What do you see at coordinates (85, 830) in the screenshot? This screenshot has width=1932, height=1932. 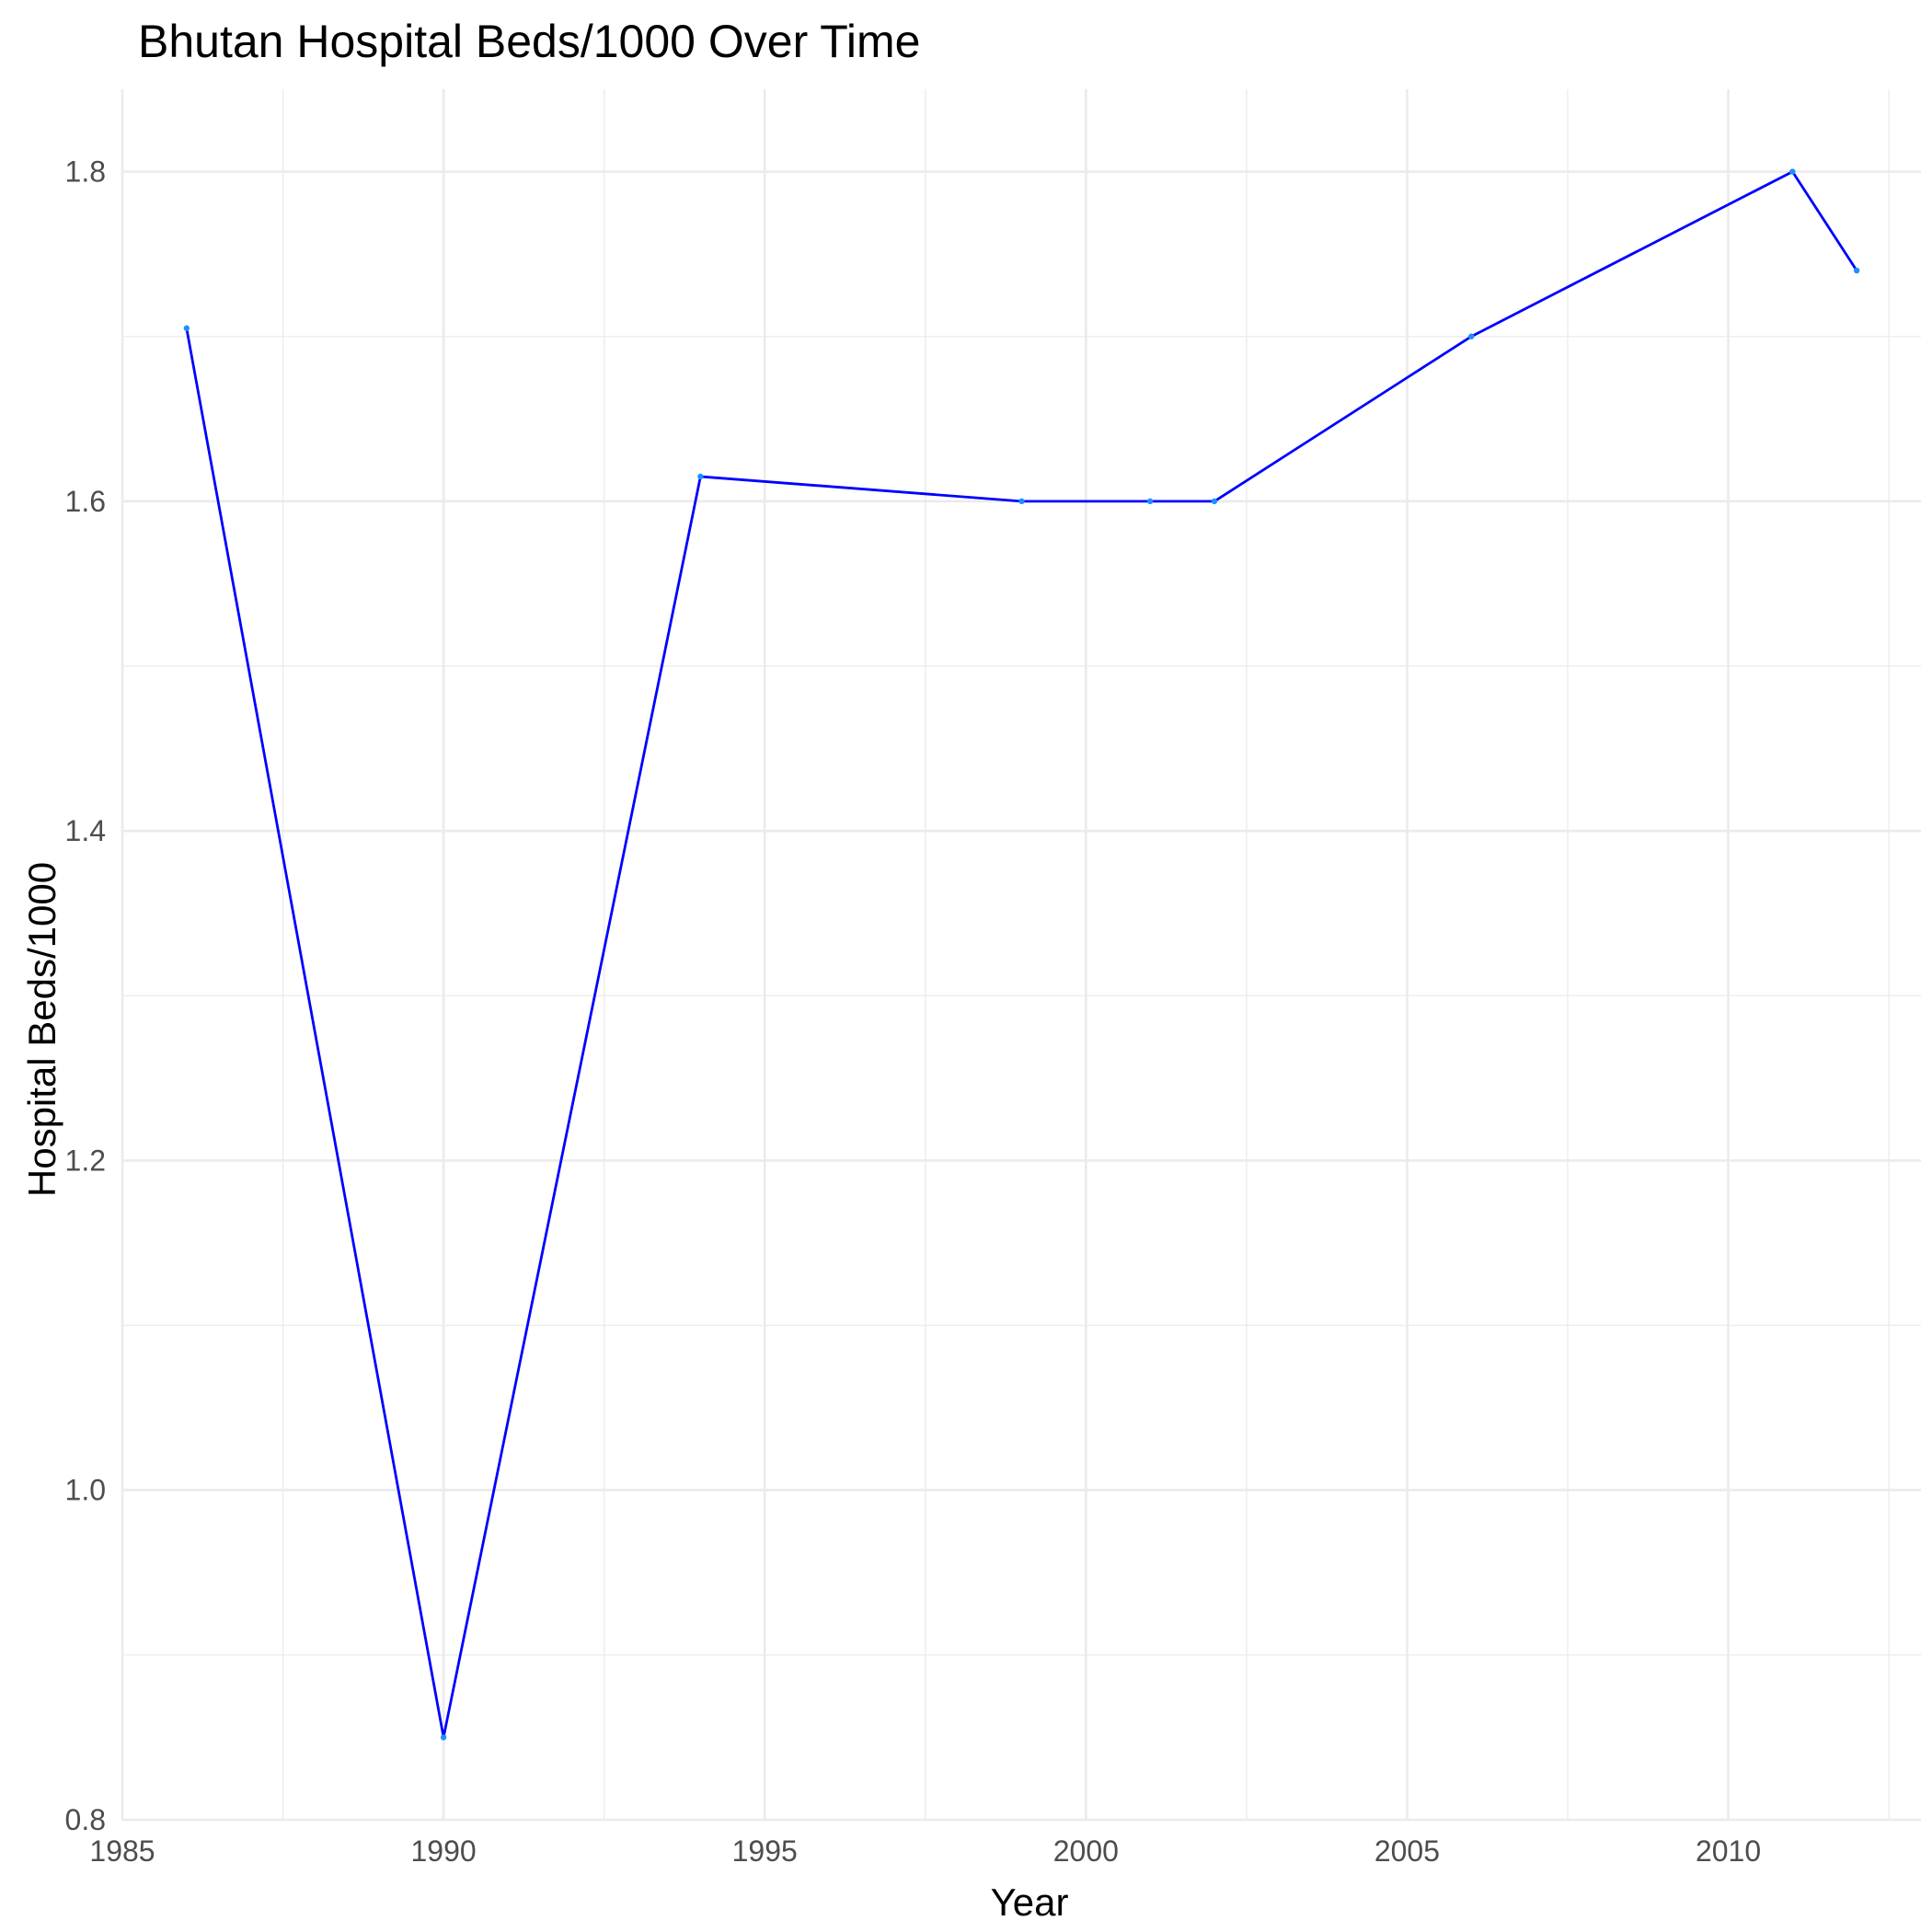 I see `y-tick-label: 1.4` at bounding box center [85, 830].